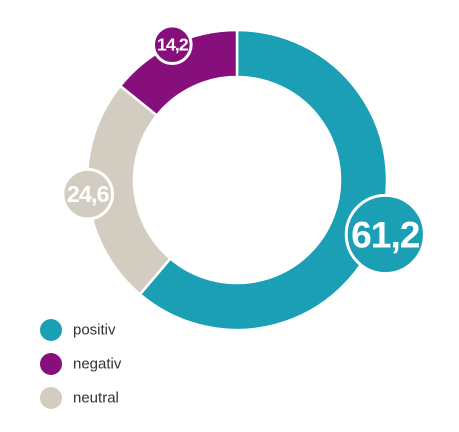 The height and width of the screenshot is (432, 459). I want to click on donut-segment, so click(178, 73).